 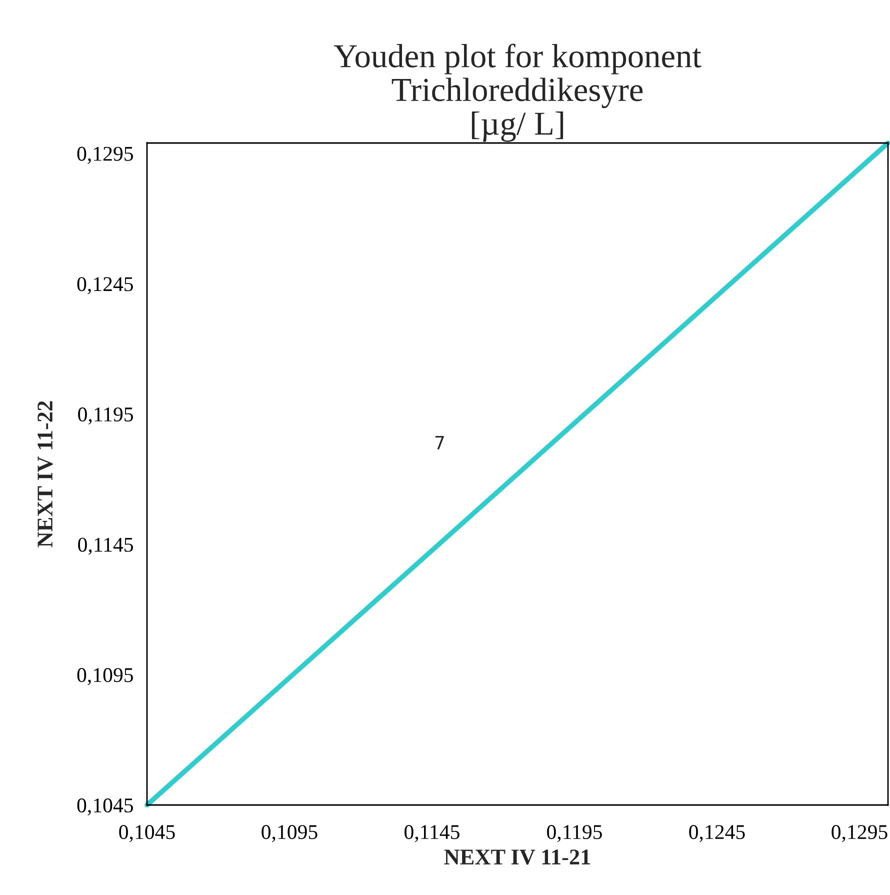 I want to click on x-tick-label: 0,1245, so click(x=717, y=833).